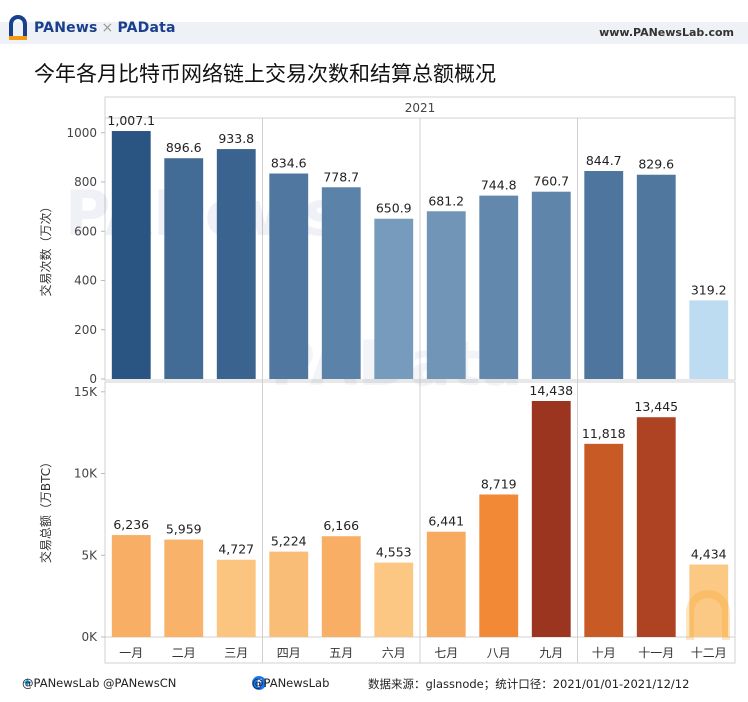 The image size is (748, 702). I want to click on x-tick-label: 七月, so click(446, 653).